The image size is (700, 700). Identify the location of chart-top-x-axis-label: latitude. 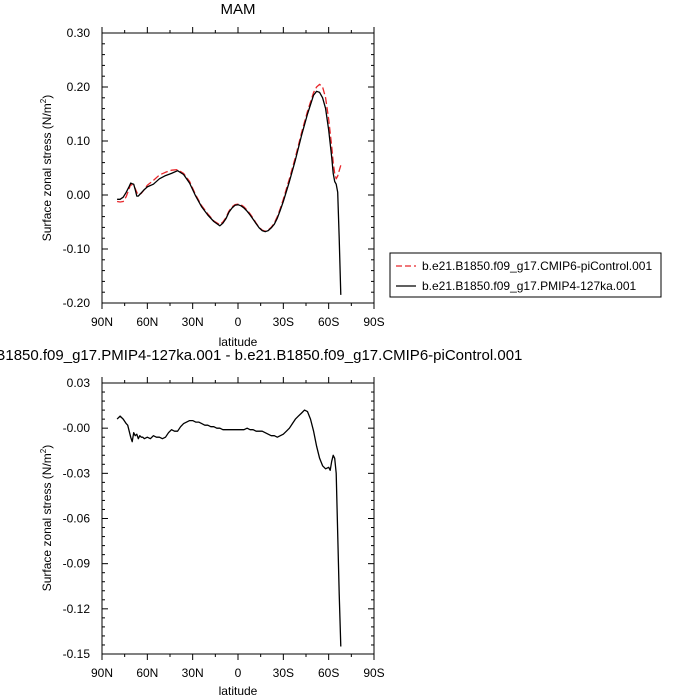
(238, 342).